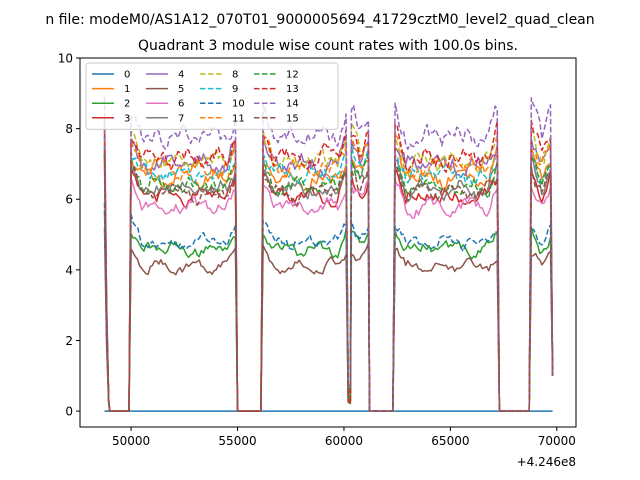 Image resolution: width=640 pixels, height=480 pixels. Describe the element at coordinates (69, 270) in the screenshot. I see `y-tick-label: 4` at that location.